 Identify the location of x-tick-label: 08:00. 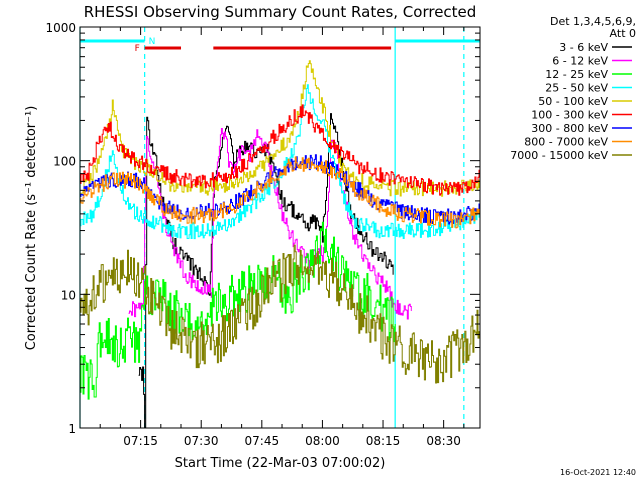
(322, 441).